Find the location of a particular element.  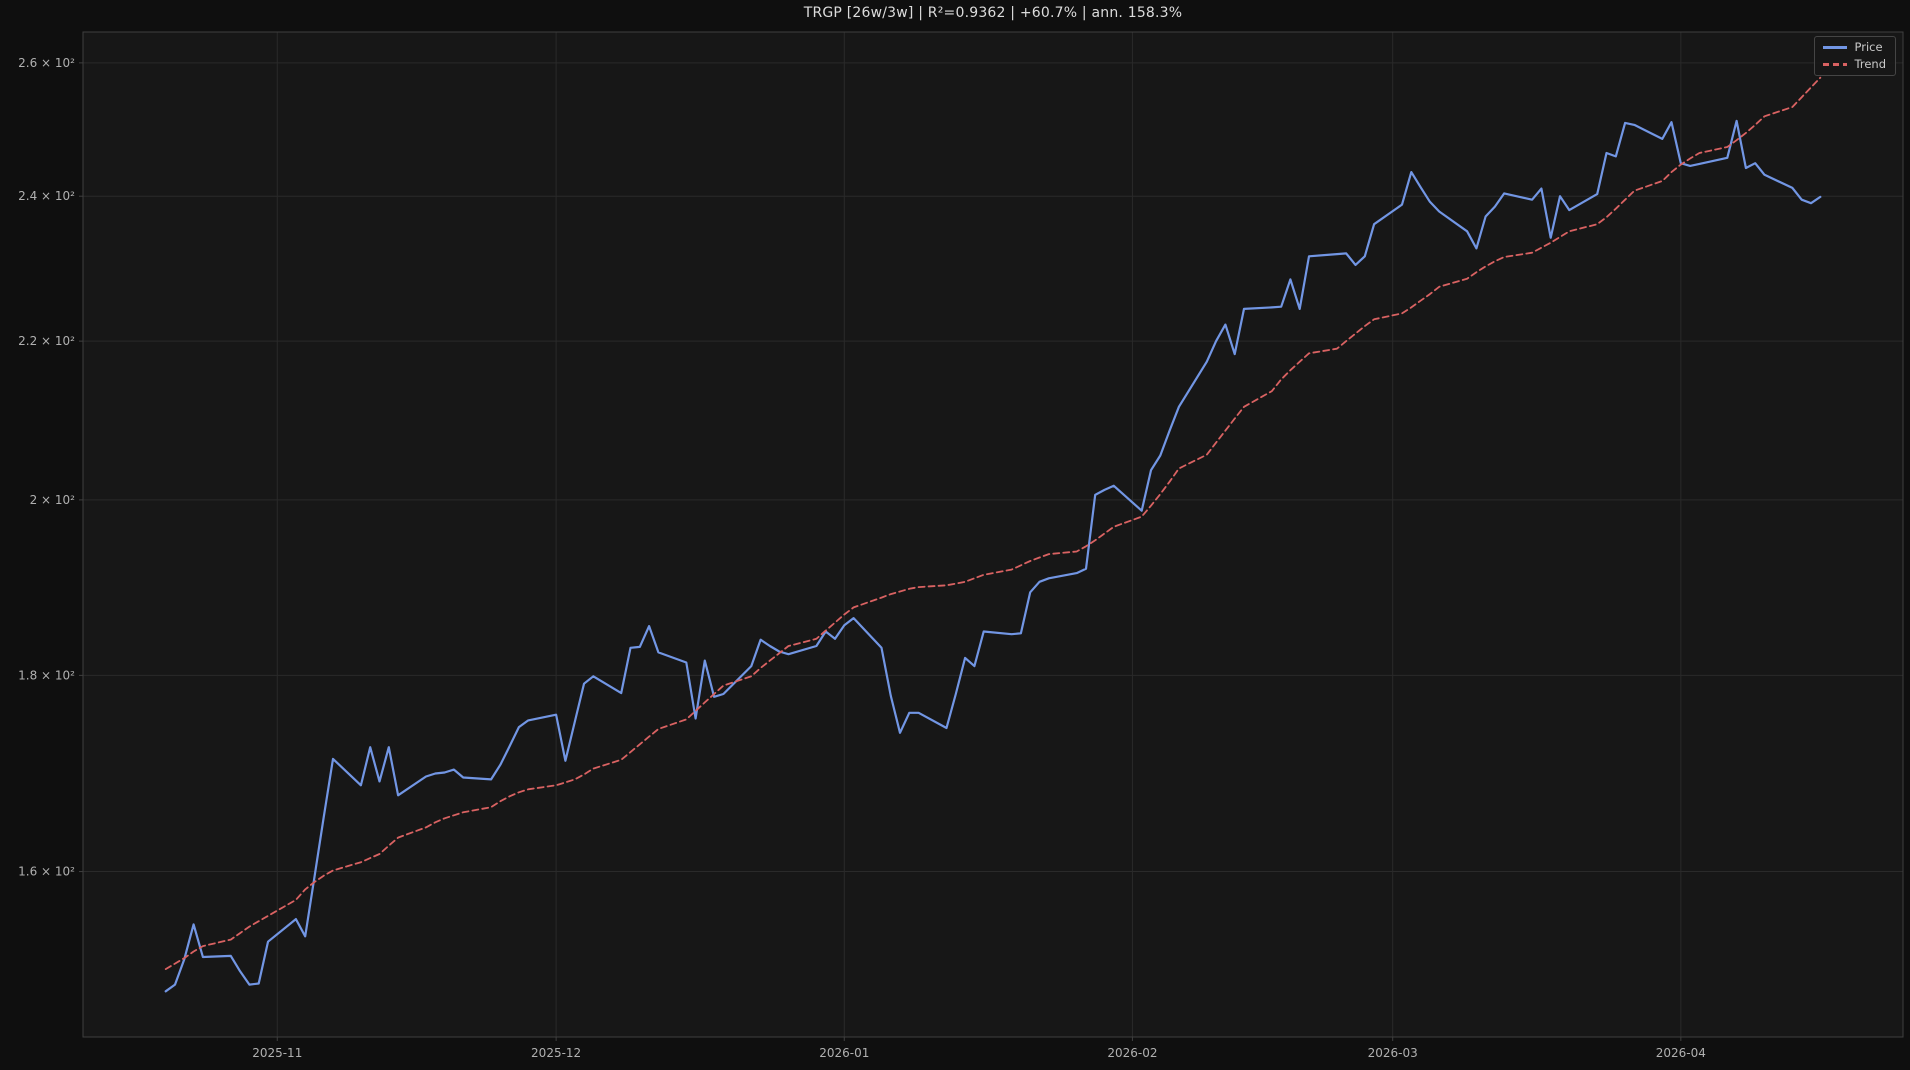

y-tick-label: 2.2 × 10² is located at coordinates (46, 341).